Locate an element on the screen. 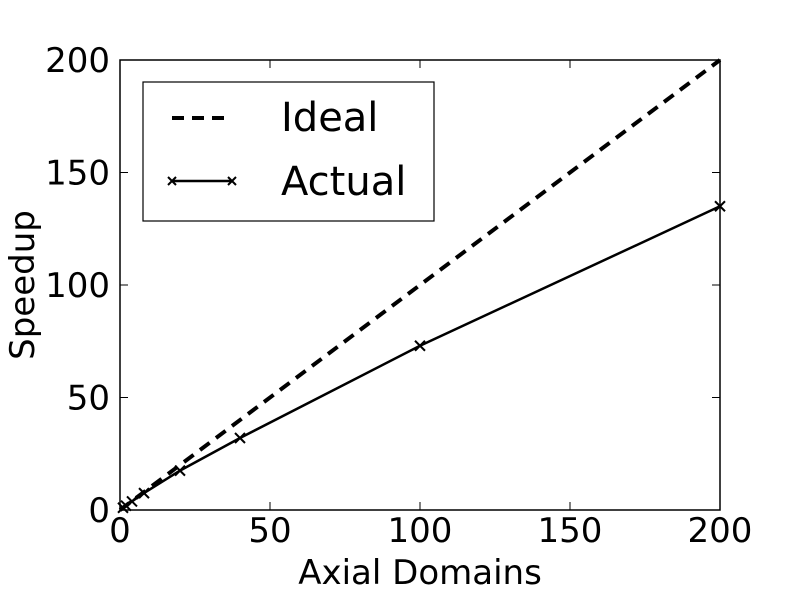  y-tick-label: 100 is located at coordinates (77, 286).